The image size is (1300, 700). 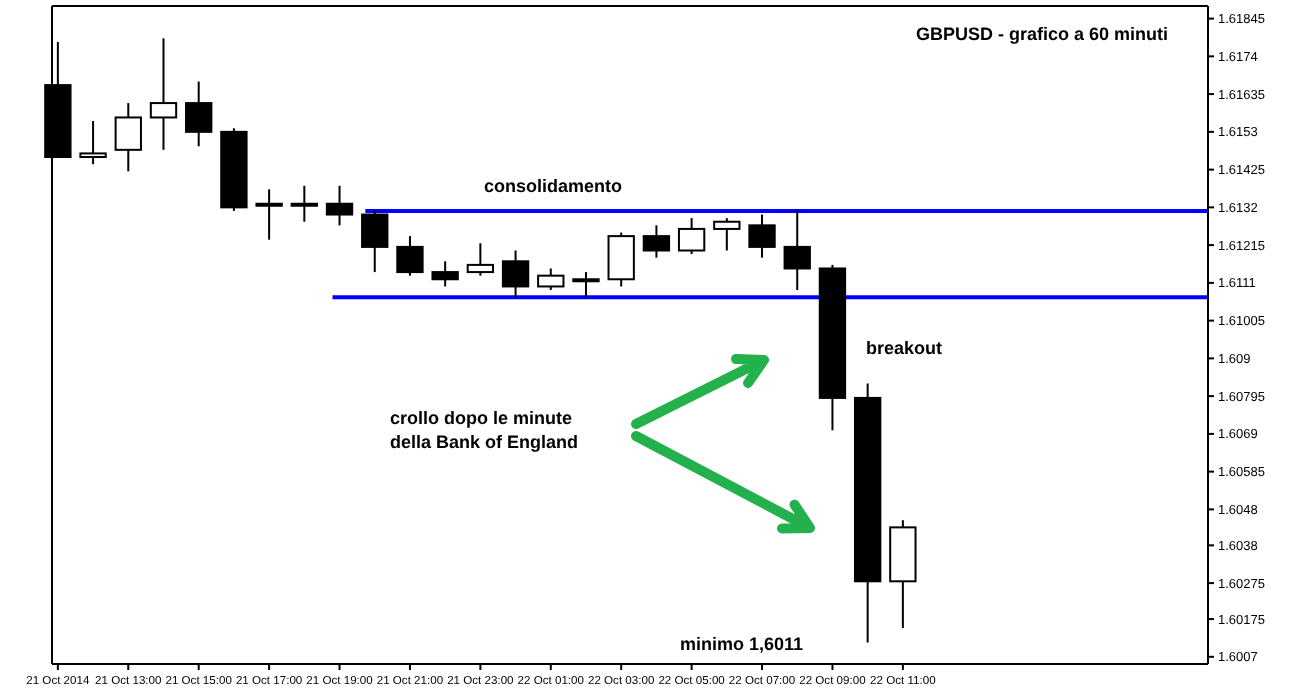 I want to click on text: GBPUSD - grafico a 60 minuti, so click(x=1041, y=34).